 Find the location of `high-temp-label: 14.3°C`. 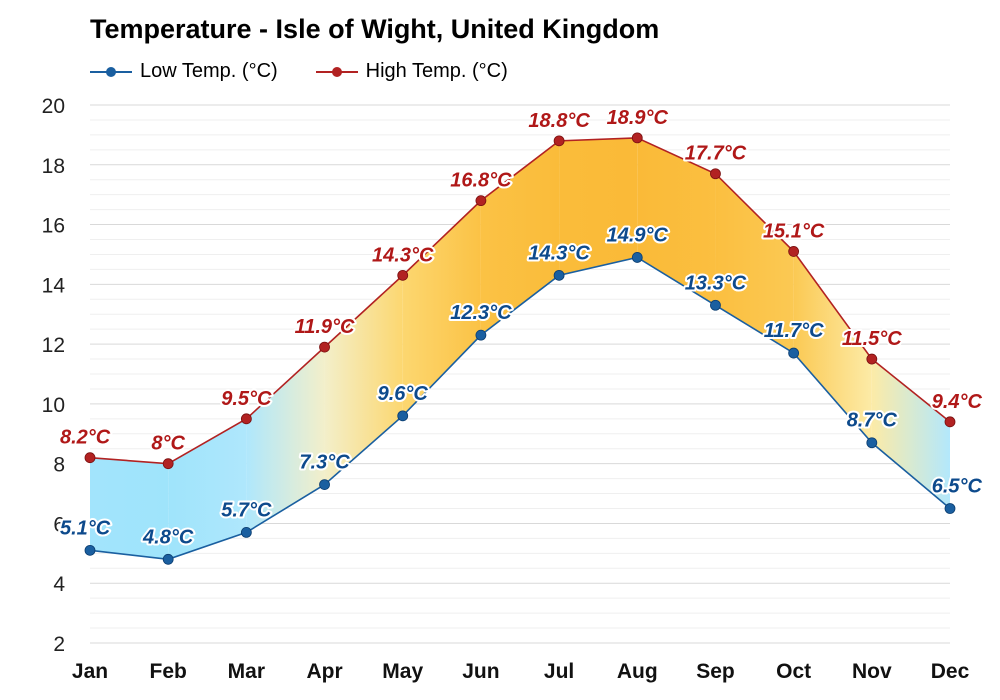

high-temp-label: 14.3°C is located at coordinates (403, 255).